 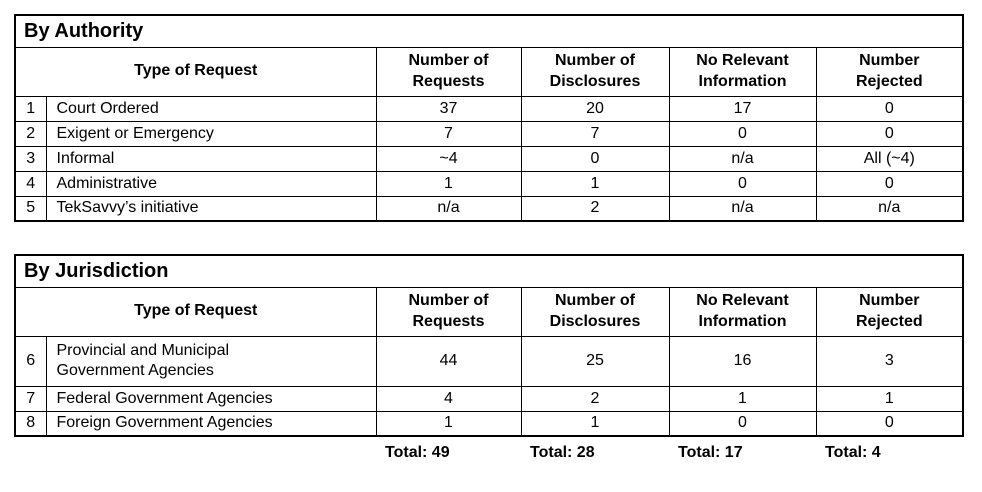 What do you see at coordinates (742, 108) in the screenshot?
I see `value-no-relevant-information: 17` at bounding box center [742, 108].